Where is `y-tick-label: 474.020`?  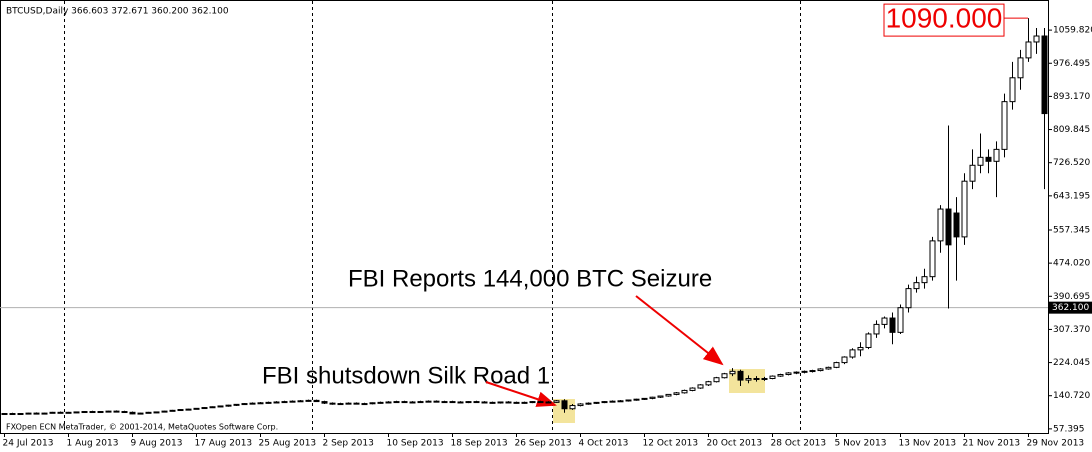 y-tick-label: 474.020 is located at coordinates (1071, 264).